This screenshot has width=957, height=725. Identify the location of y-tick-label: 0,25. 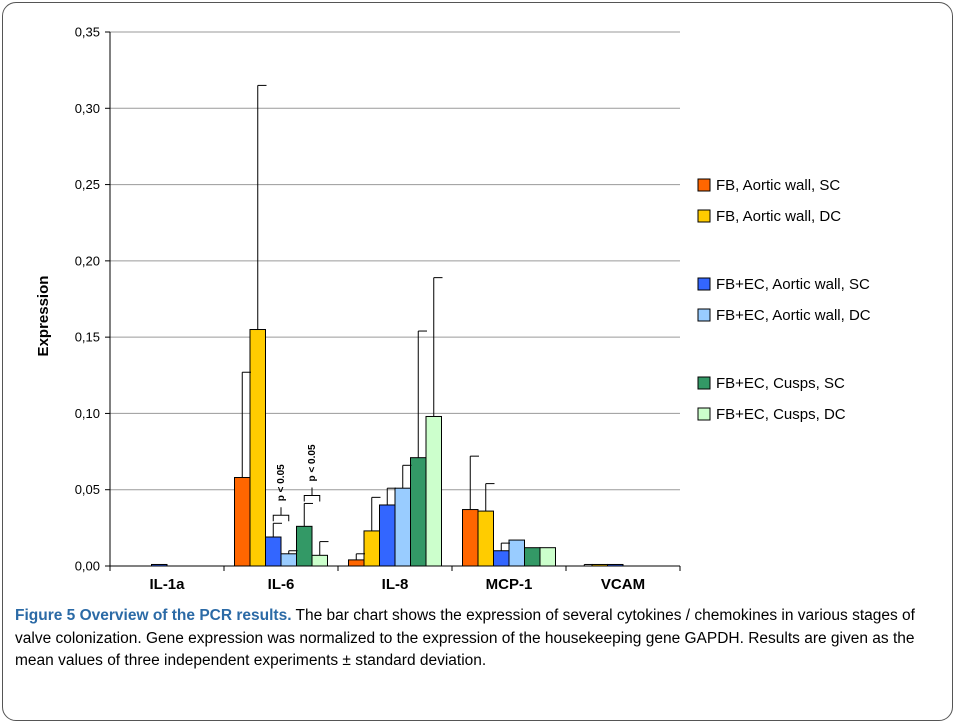
(87, 184).